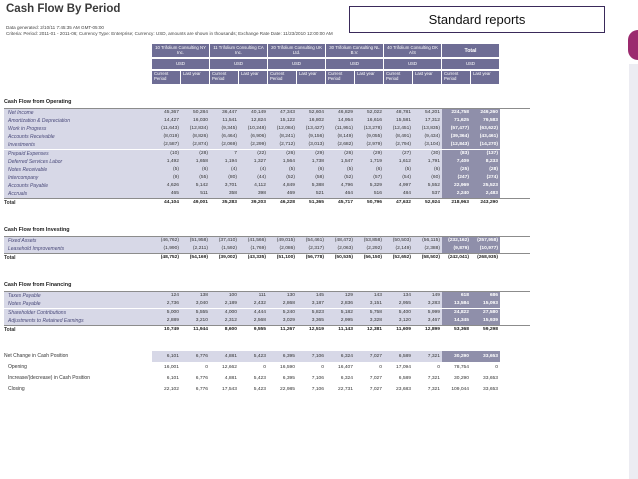 This screenshot has width=638, height=479. I want to click on value-cell: 3,283, so click(433, 304).